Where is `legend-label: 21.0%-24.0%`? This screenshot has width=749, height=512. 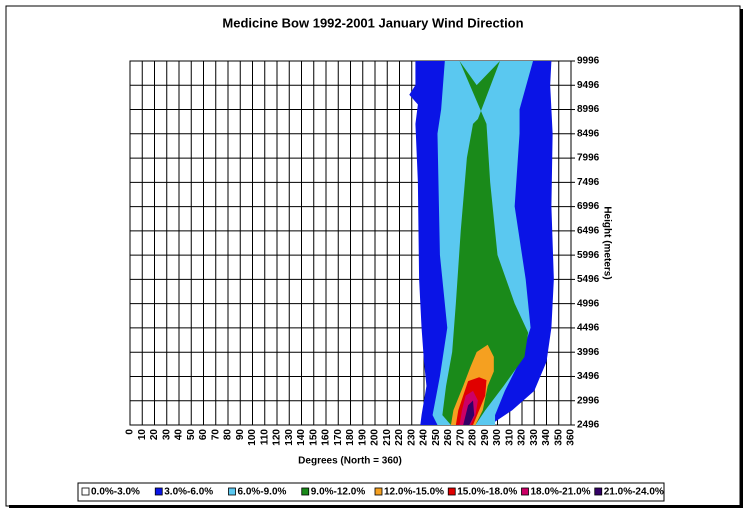
legend-label: 21.0%-24.0% is located at coordinates (634, 492).